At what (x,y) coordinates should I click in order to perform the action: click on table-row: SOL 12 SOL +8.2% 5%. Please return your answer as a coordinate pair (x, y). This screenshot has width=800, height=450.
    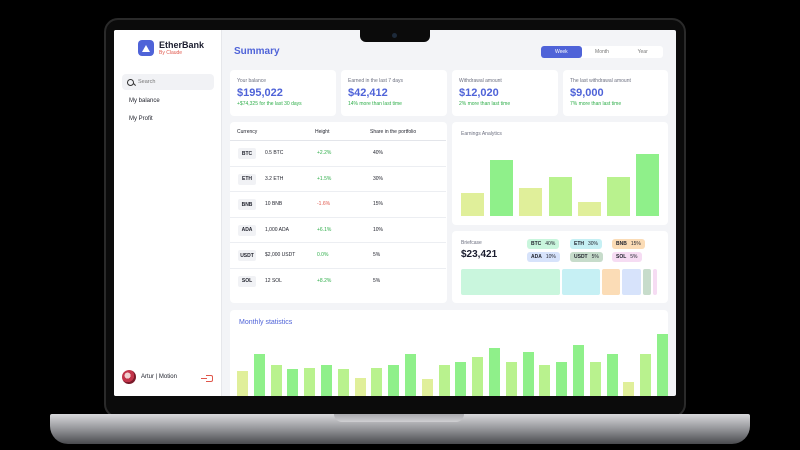
    Looking at the image, I should click on (338, 280).